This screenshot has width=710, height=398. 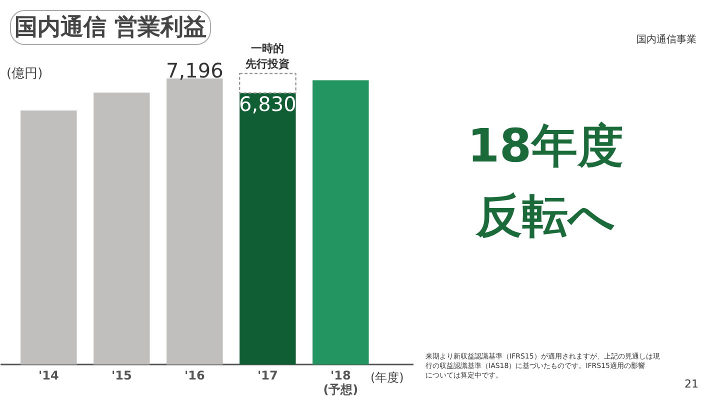 What do you see at coordinates (691, 384) in the screenshot?
I see `text: 21` at bounding box center [691, 384].